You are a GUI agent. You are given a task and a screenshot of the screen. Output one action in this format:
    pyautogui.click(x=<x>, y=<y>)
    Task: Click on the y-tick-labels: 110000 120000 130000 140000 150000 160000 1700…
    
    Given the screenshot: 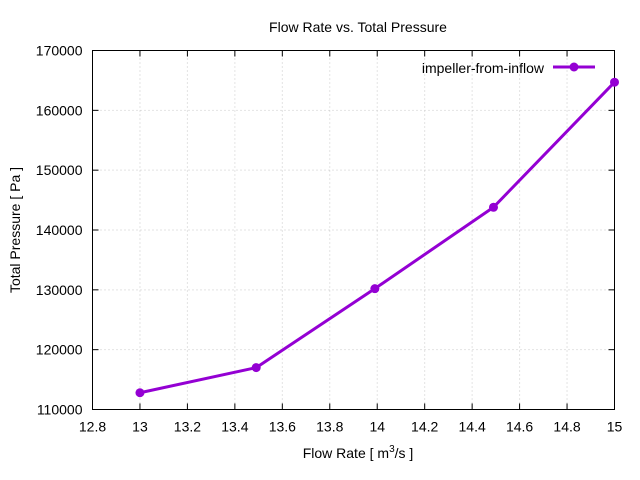 What is the action you would take?
    pyautogui.click(x=59, y=230)
    